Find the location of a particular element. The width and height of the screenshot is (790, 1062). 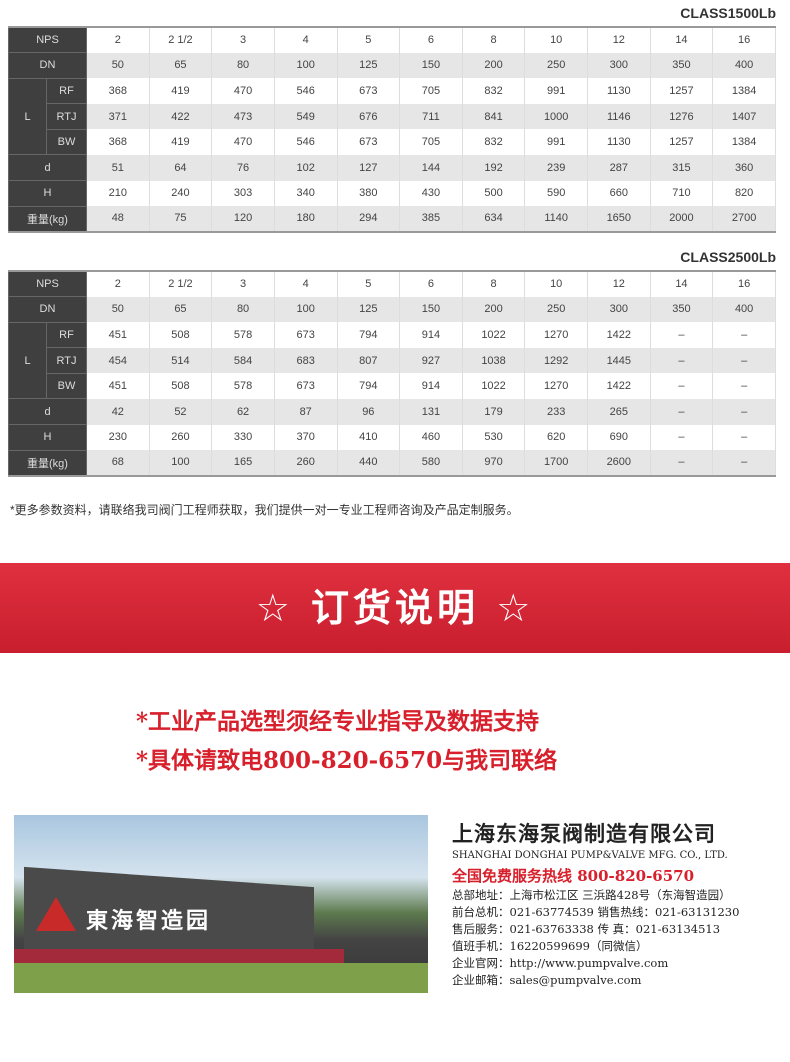

table-cell: 300 is located at coordinates (619, 65).